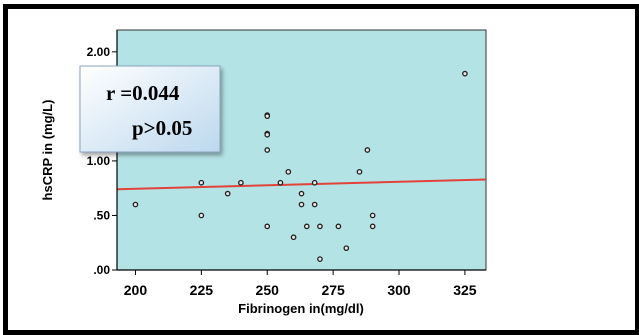 The image size is (639, 335). What do you see at coordinates (300, 284) in the screenshot?
I see `x-ticks: 200 225 250 275 300 325` at bounding box center [300, 284].